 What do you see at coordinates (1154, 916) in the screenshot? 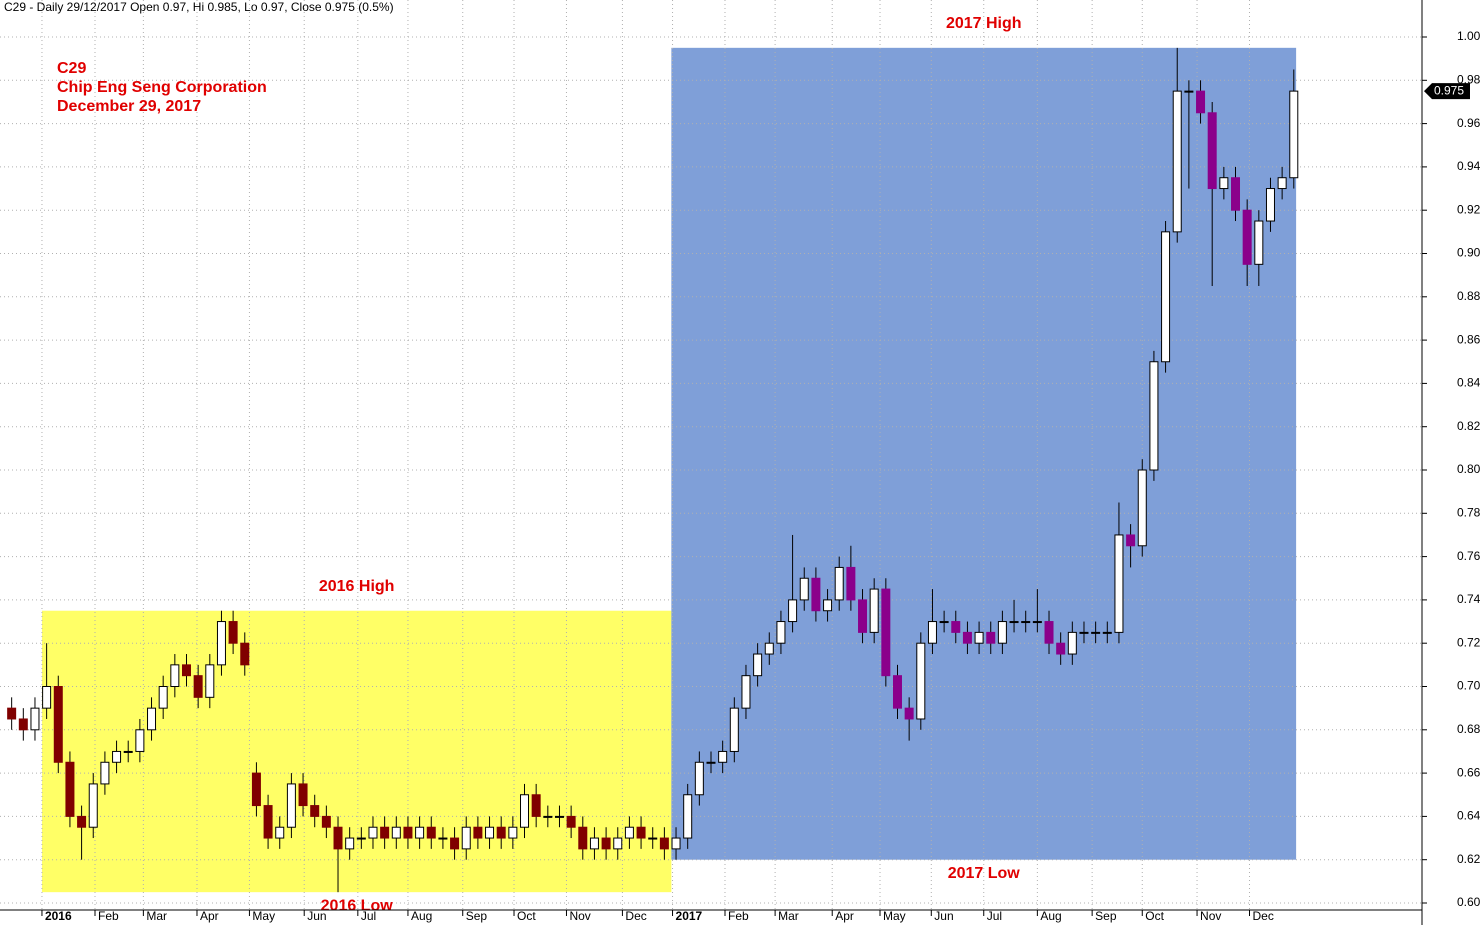
I see `x-tick-label: Oct` at bounding box center [1154, 916].